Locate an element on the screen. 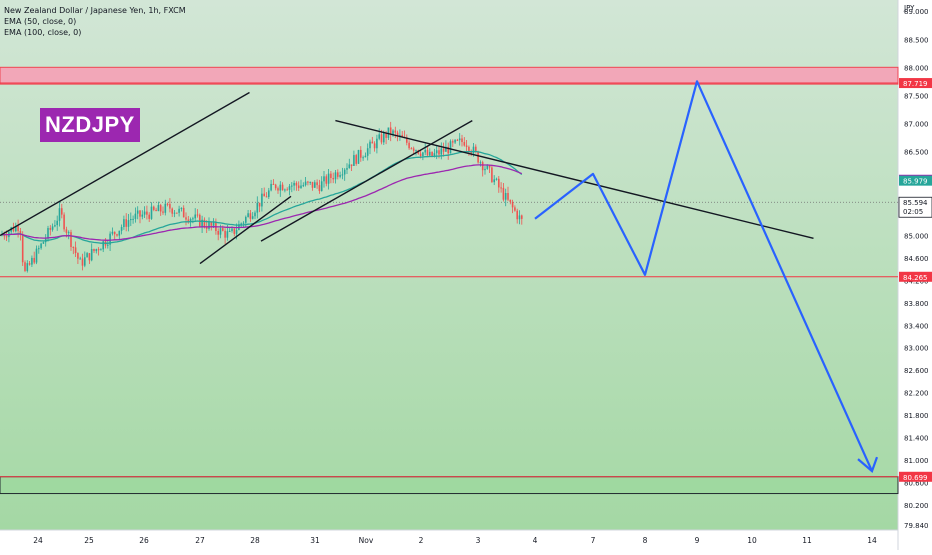 This screenshot has width=932, height=555. price-tick-label: 88.000 is located at coordinates (916, 68).